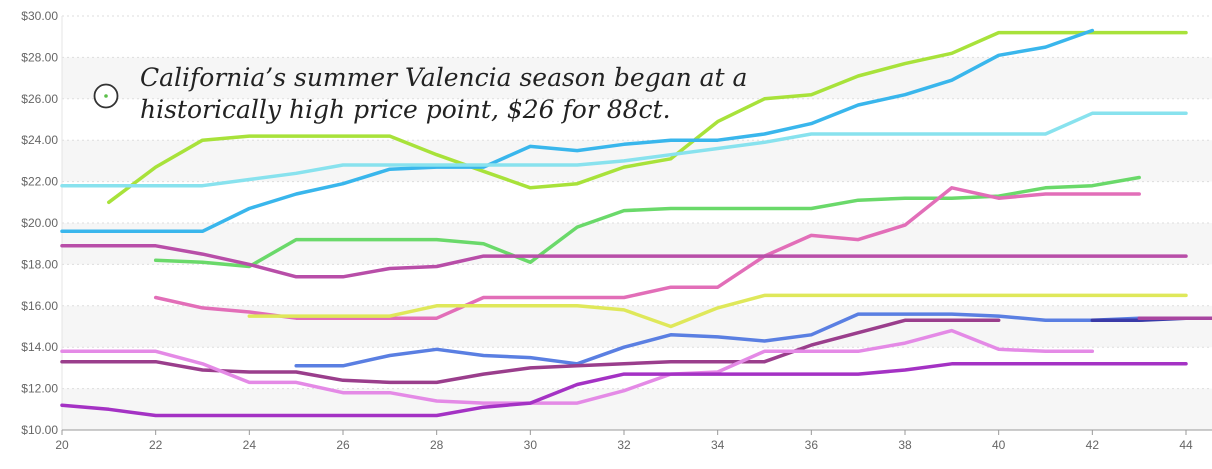 This screenshot has height=469, width=1212. Describe the element at coordinates (39, 99) in the screenshot. I see `y-tick-label: $26.00` at that location.